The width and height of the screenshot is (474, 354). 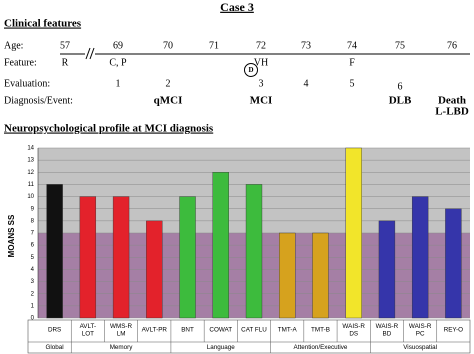 What do you see at coordinates (31, 185) in the screenshot?
I see `y-tick-label: 11` at bounding box center [31, 185].